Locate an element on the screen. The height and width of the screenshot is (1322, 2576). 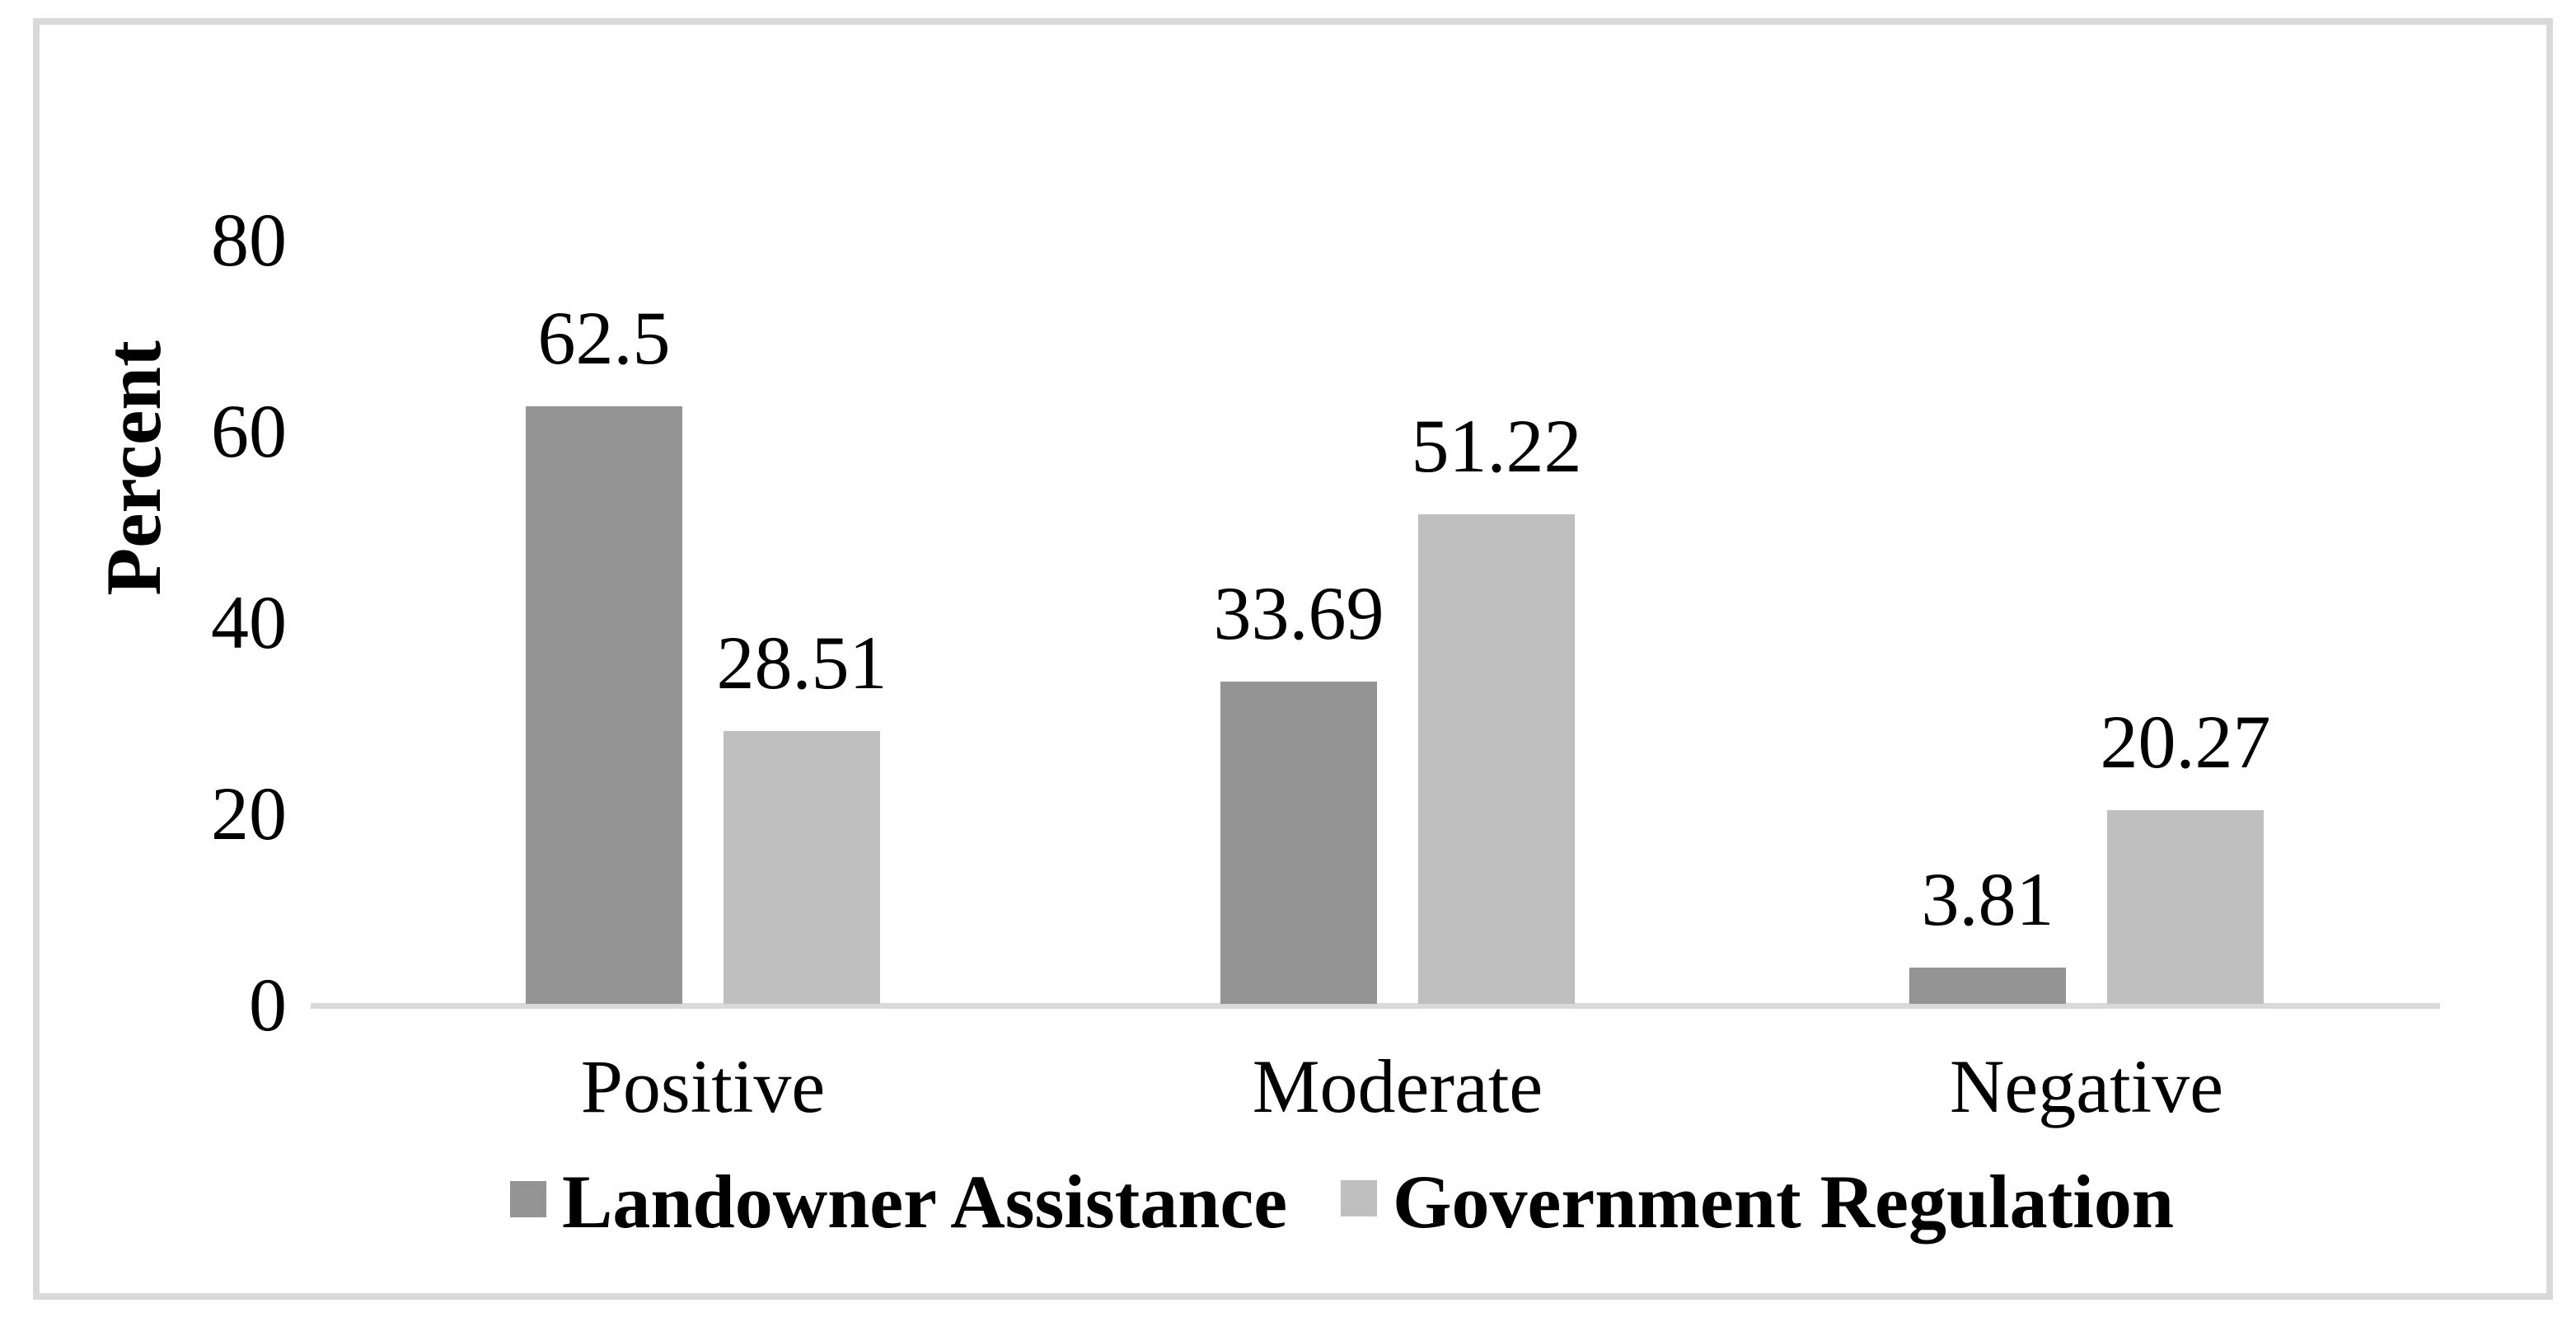
x-axis-label-moderate: Moderate is located at coordinates (1397, 1086).